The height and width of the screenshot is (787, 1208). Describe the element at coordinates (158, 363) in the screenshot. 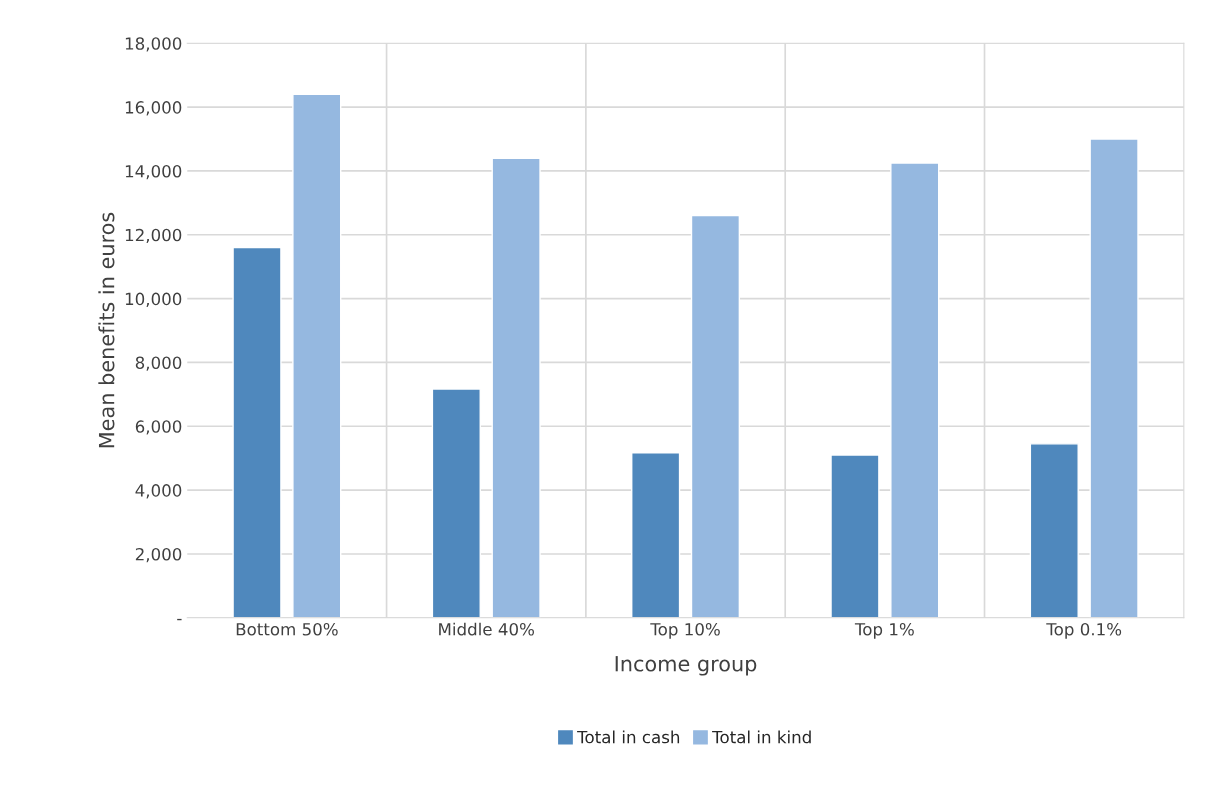

I see `y-tick-label: 8,000` at that location.